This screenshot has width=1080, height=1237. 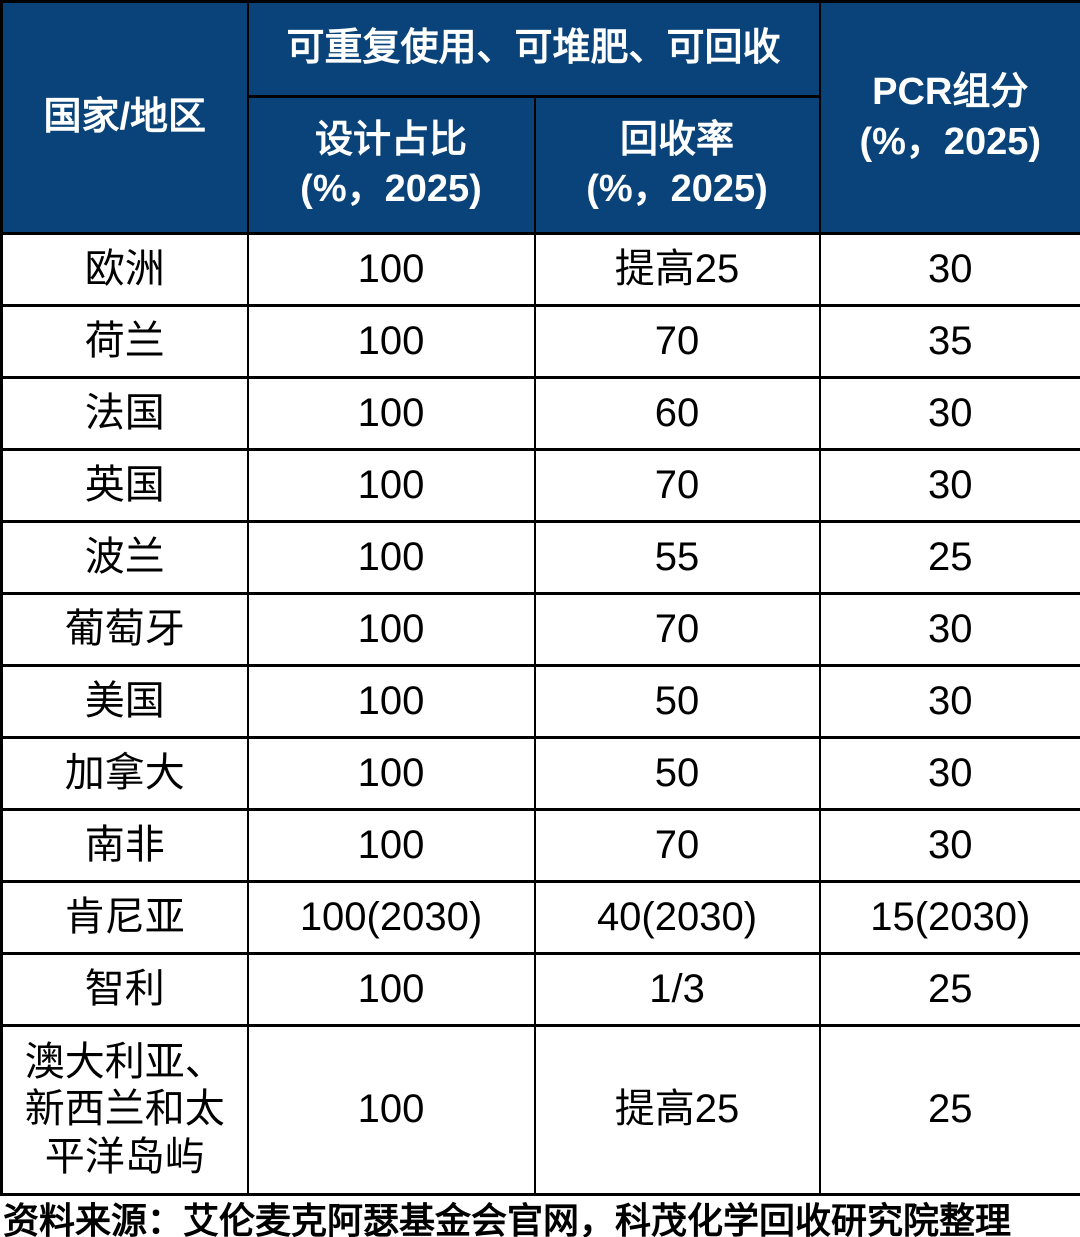 What do you see at coordinates (391, 917) in the screenshot?
I see `cell-design-share: 100(2030)` at bounding box center [391, 917].